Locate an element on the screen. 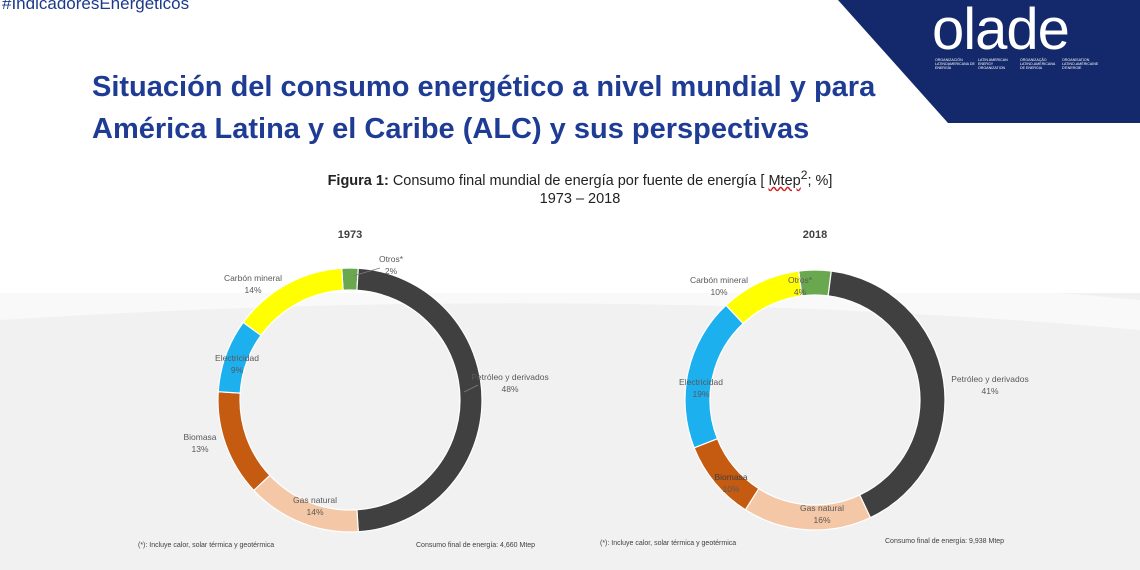  figure-text-after: ; %] is located at coordinates (820, 180).